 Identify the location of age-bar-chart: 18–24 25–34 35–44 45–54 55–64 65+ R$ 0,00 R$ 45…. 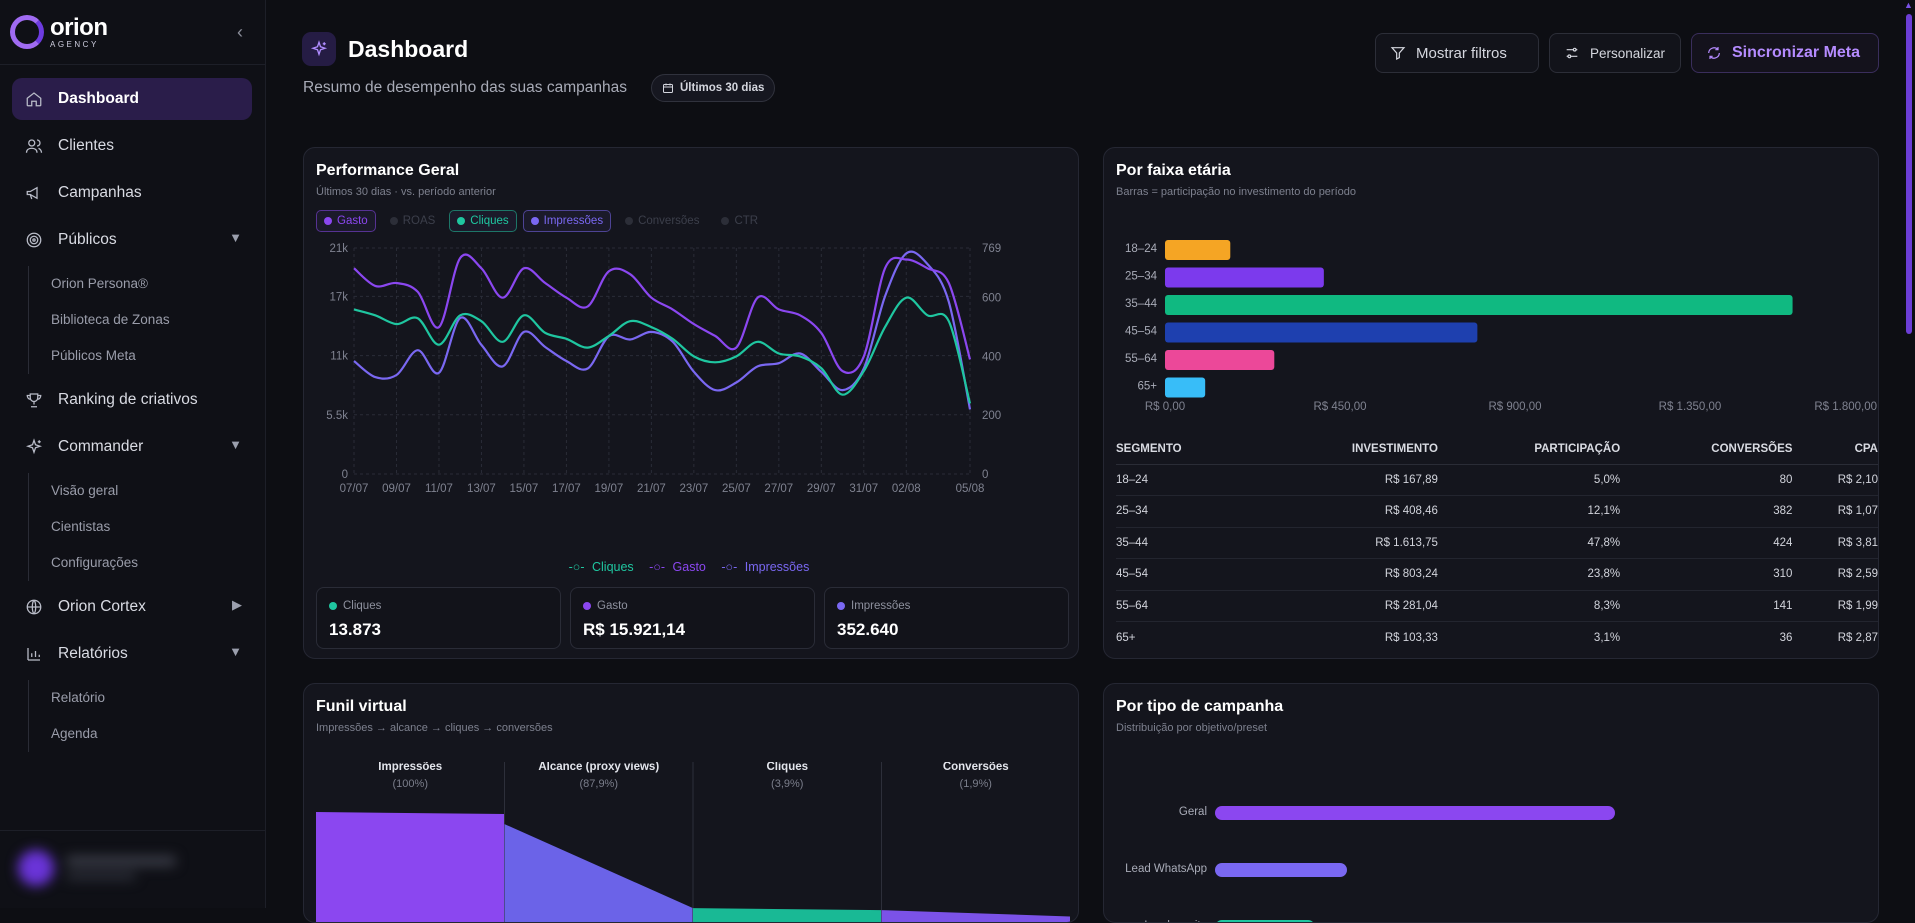
(1501, 326).